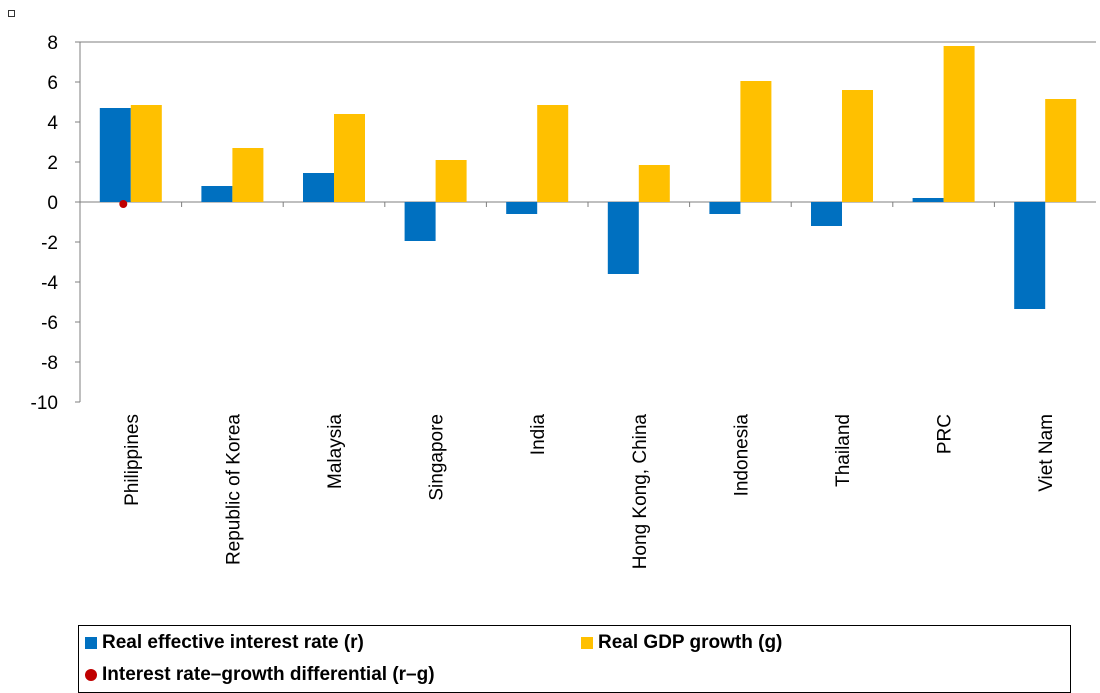 The height and width of the screenshot is (693, 1100). I want to click on category-label: Republic of Korea, so click(233, 489).